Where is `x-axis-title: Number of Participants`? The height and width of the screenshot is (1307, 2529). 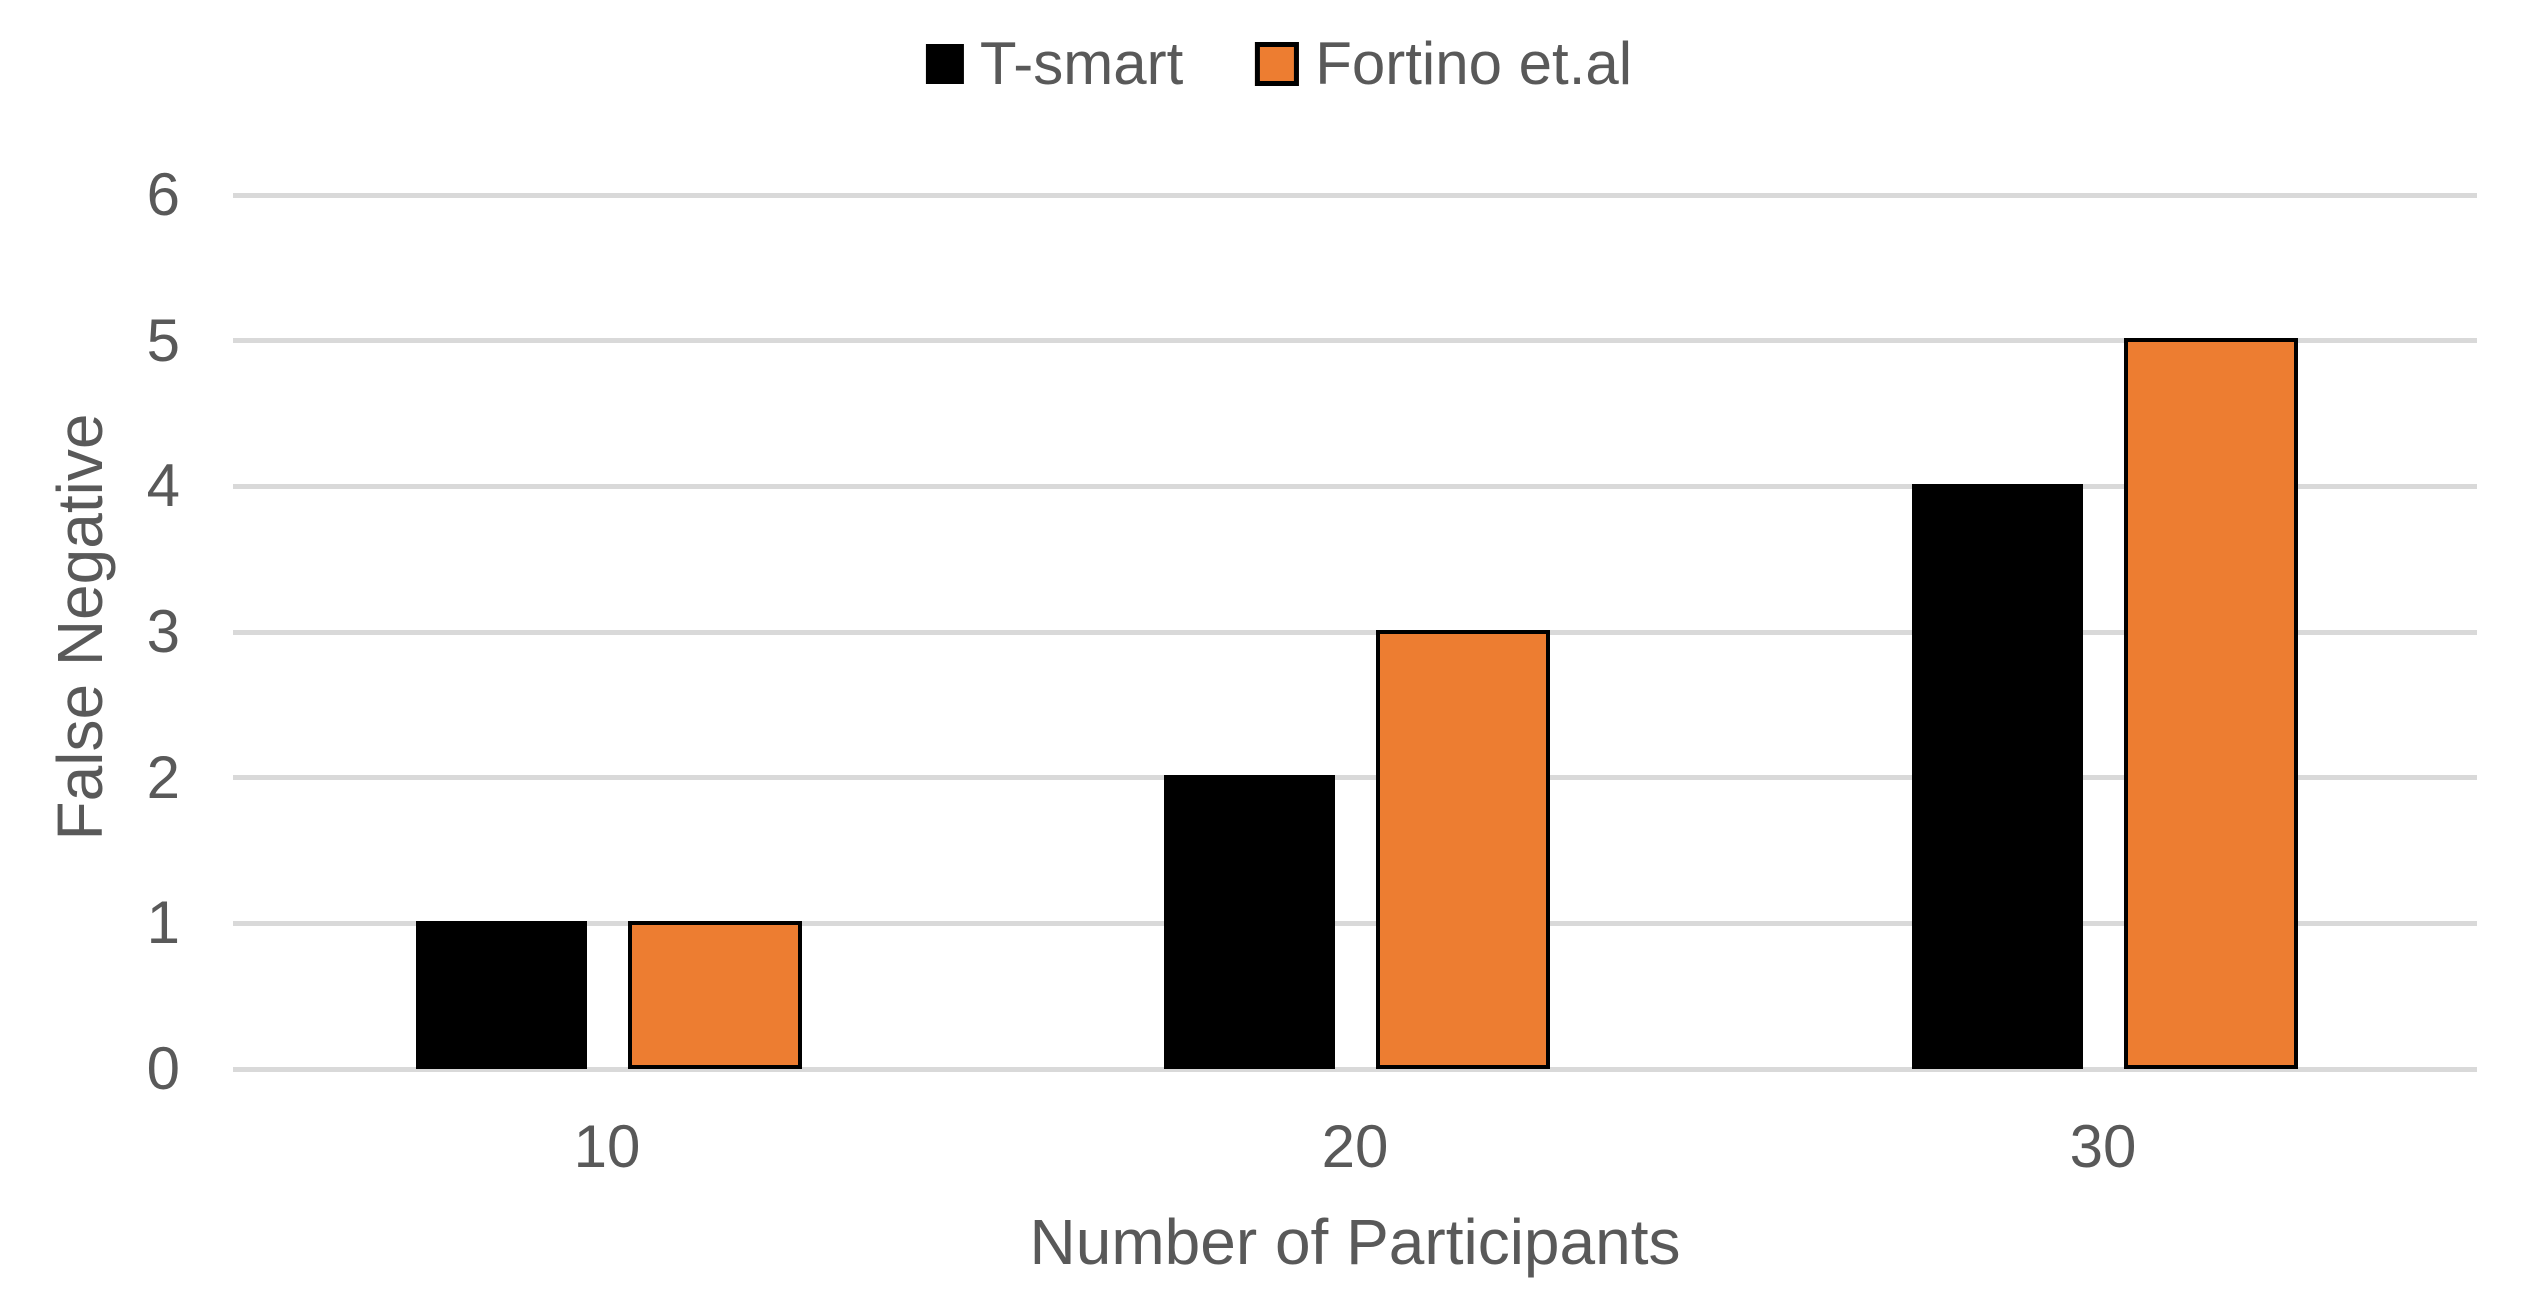 x-axis-title: Number of Participants is located at coordinates (1355, 1242).